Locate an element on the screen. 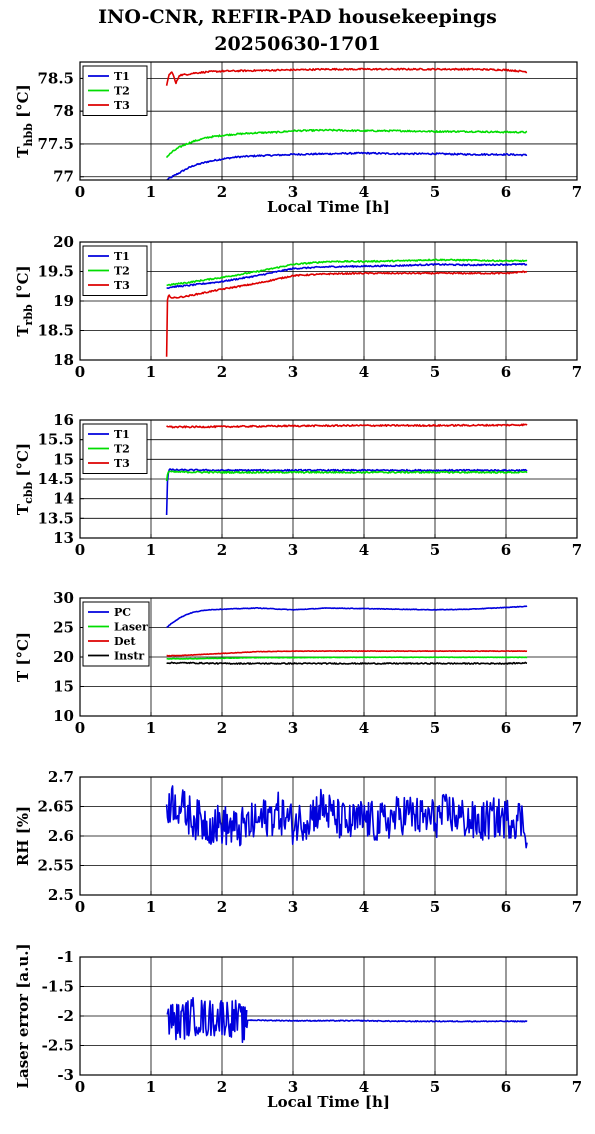 The image size is (595, 1134). y-axis-label-subscript: hbb is located at coordinates (28, 135).